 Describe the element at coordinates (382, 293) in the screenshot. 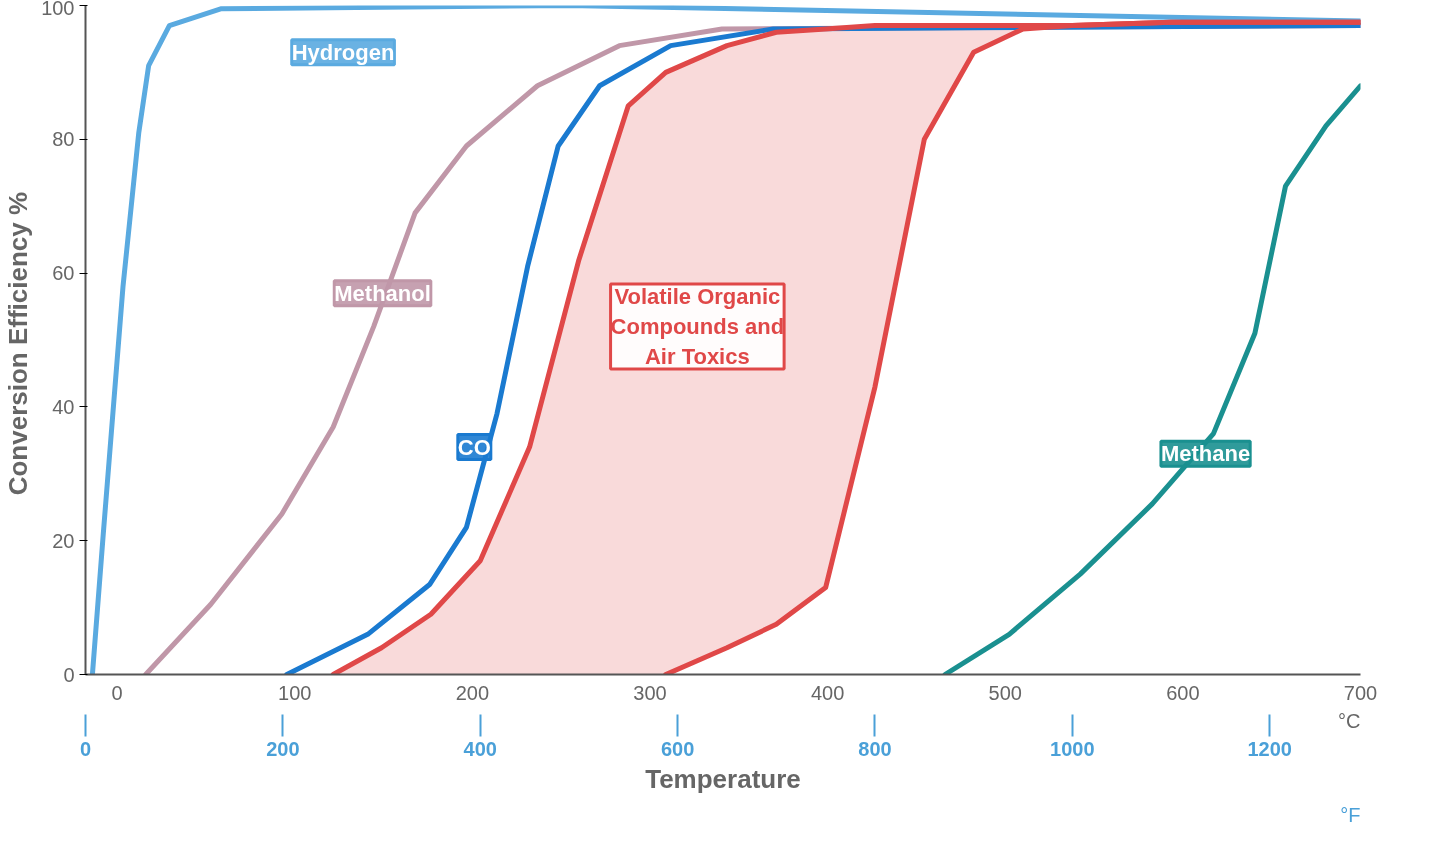

I see `series-label: Methanol` at that location.